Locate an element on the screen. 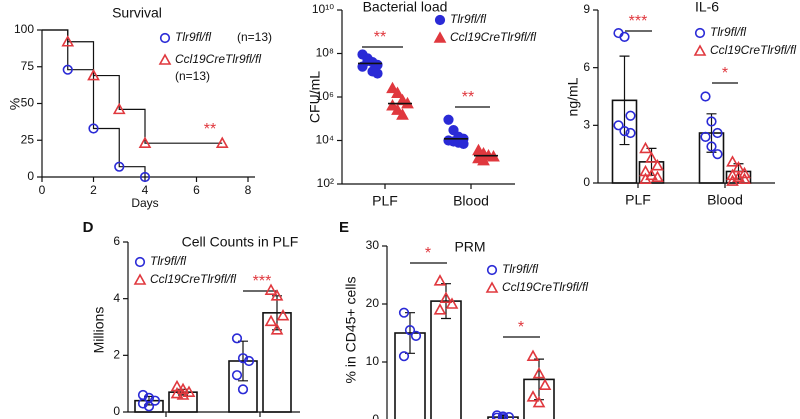 This screenshot has width=800, height=419. y-tick-label: 20 is located at coordinates (373, 303).